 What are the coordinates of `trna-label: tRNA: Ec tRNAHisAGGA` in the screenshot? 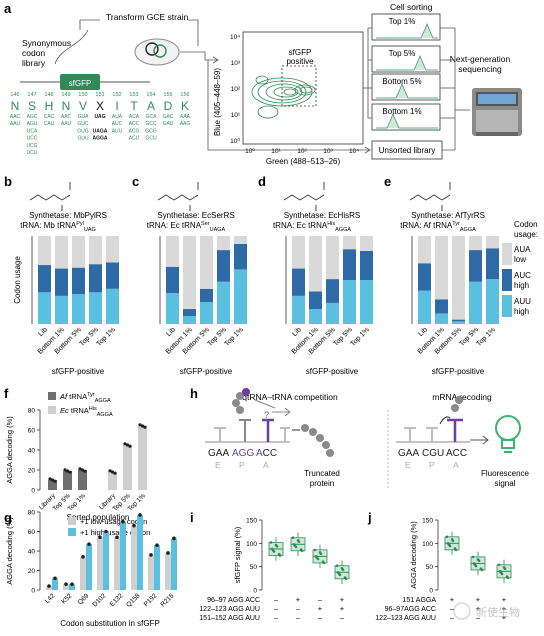 It's located at (312, 227).